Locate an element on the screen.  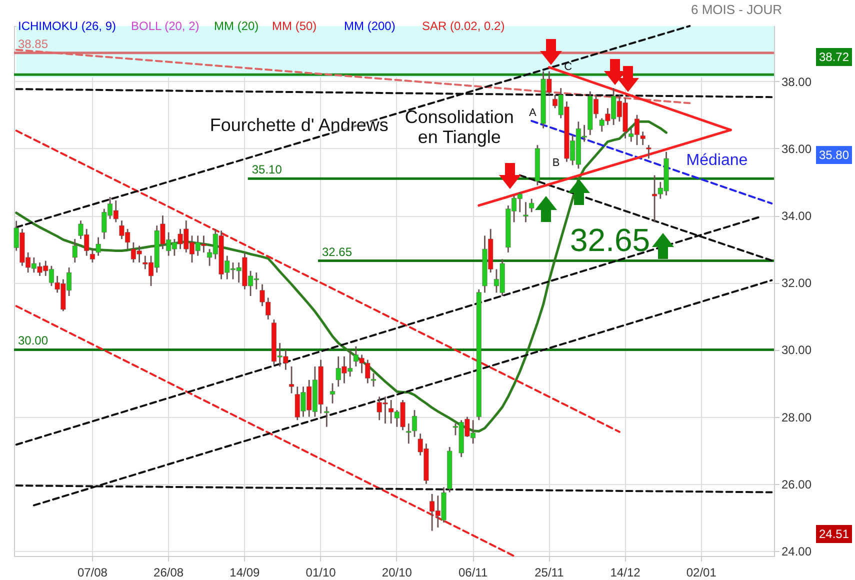
y-tick-label: 30.00 is located at coordinates (797, 350).